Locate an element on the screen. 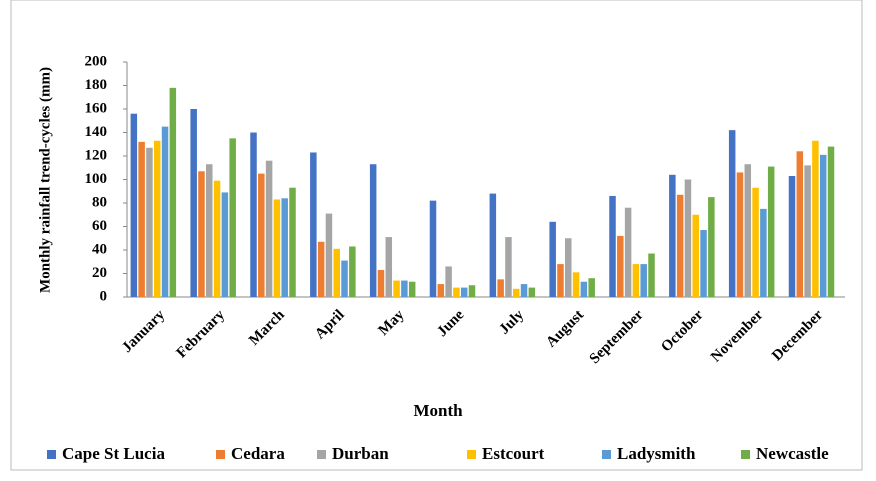 This screenshot has width=876, height=481. x-tick-label: May is located at coordinates (392, 323).